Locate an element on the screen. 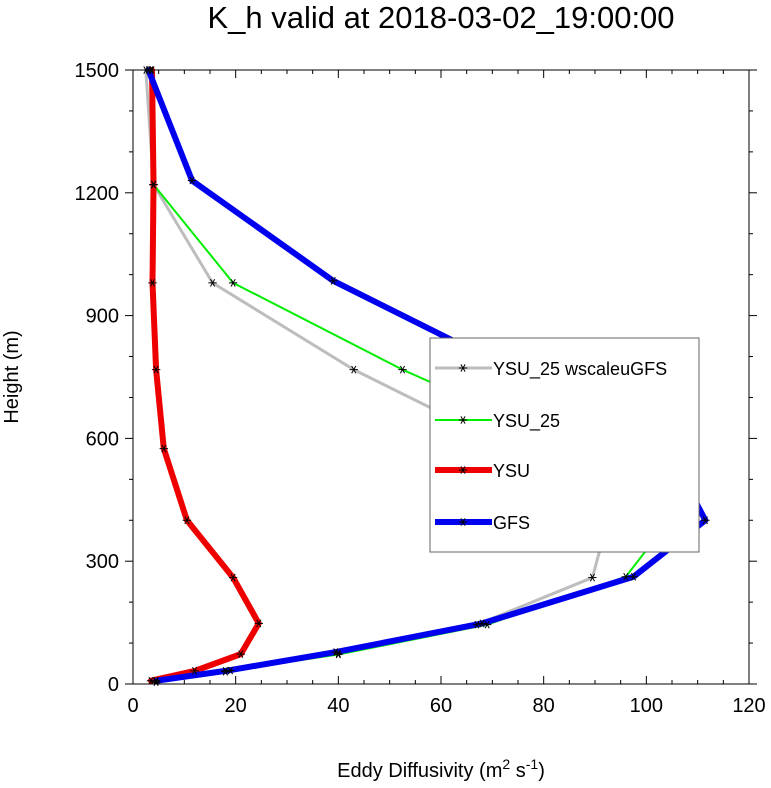  x-tick-label: 60 is located at coordinates (441, 706).